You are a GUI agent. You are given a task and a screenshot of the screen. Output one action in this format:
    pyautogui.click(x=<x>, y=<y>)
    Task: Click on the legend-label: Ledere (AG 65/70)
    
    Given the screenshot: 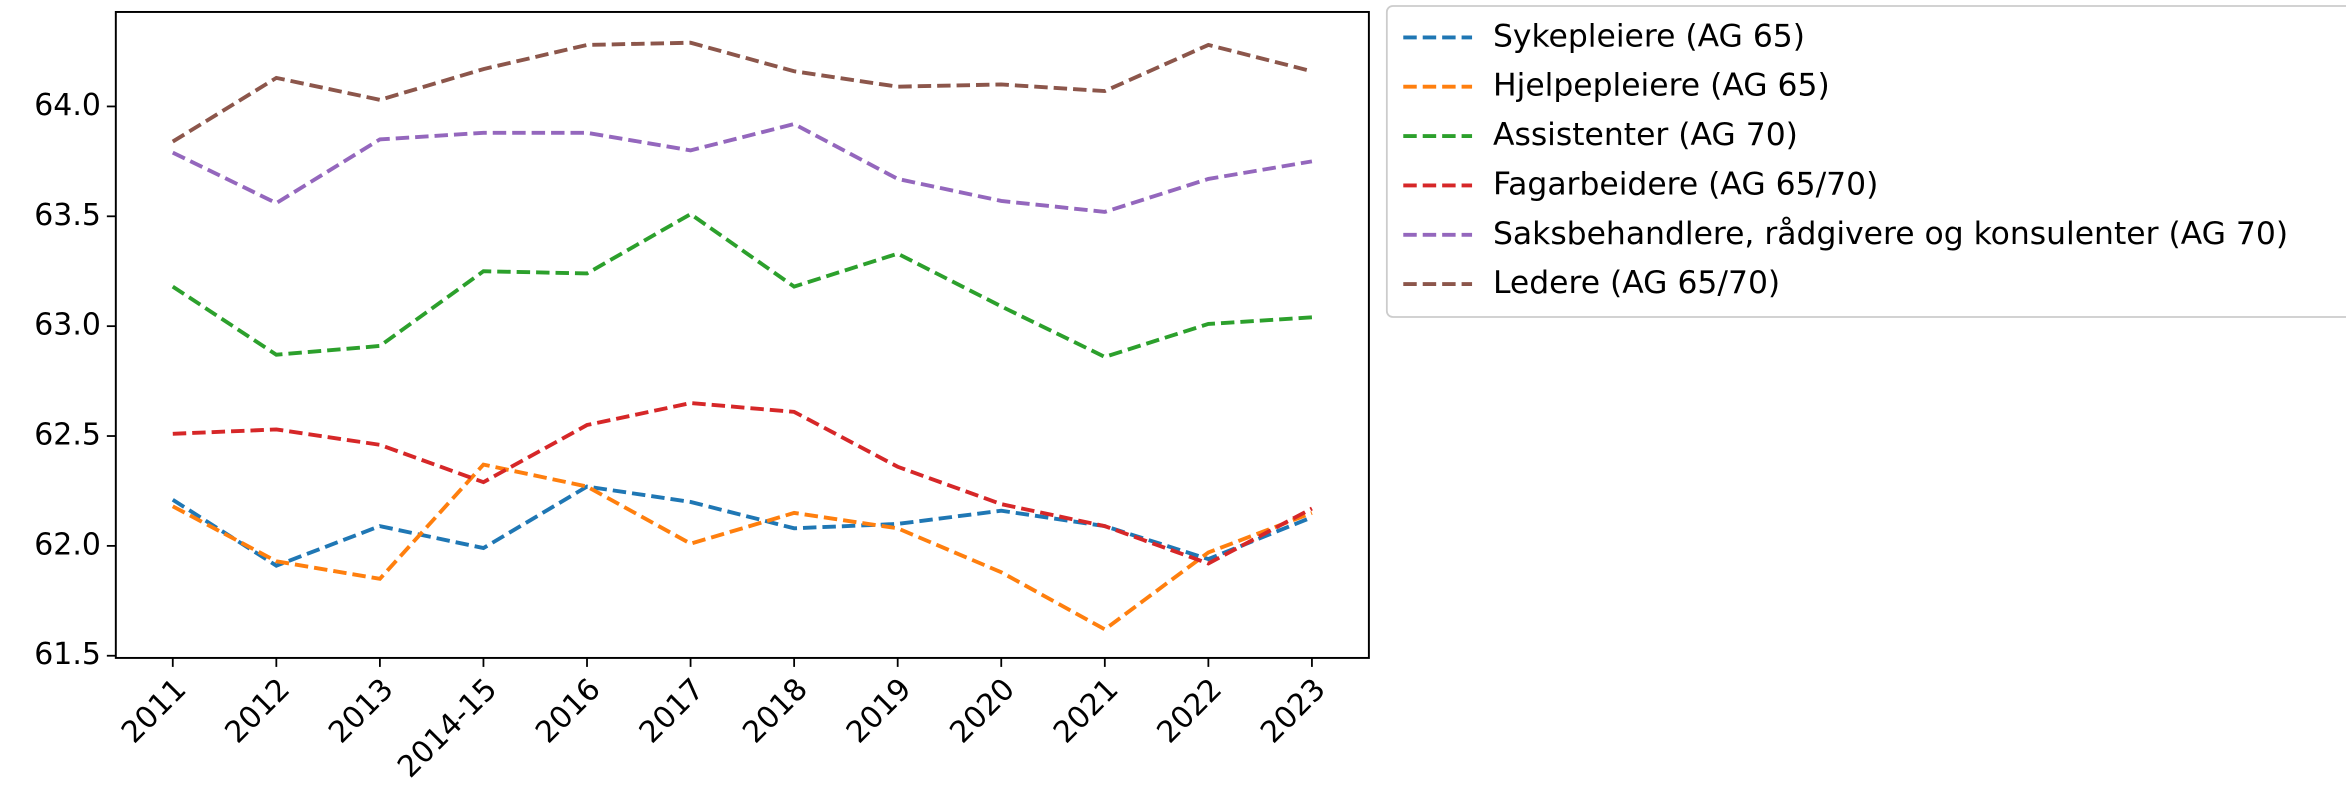 What is the action you would take?
    pyautogui.click(x=1636, y=283)
    